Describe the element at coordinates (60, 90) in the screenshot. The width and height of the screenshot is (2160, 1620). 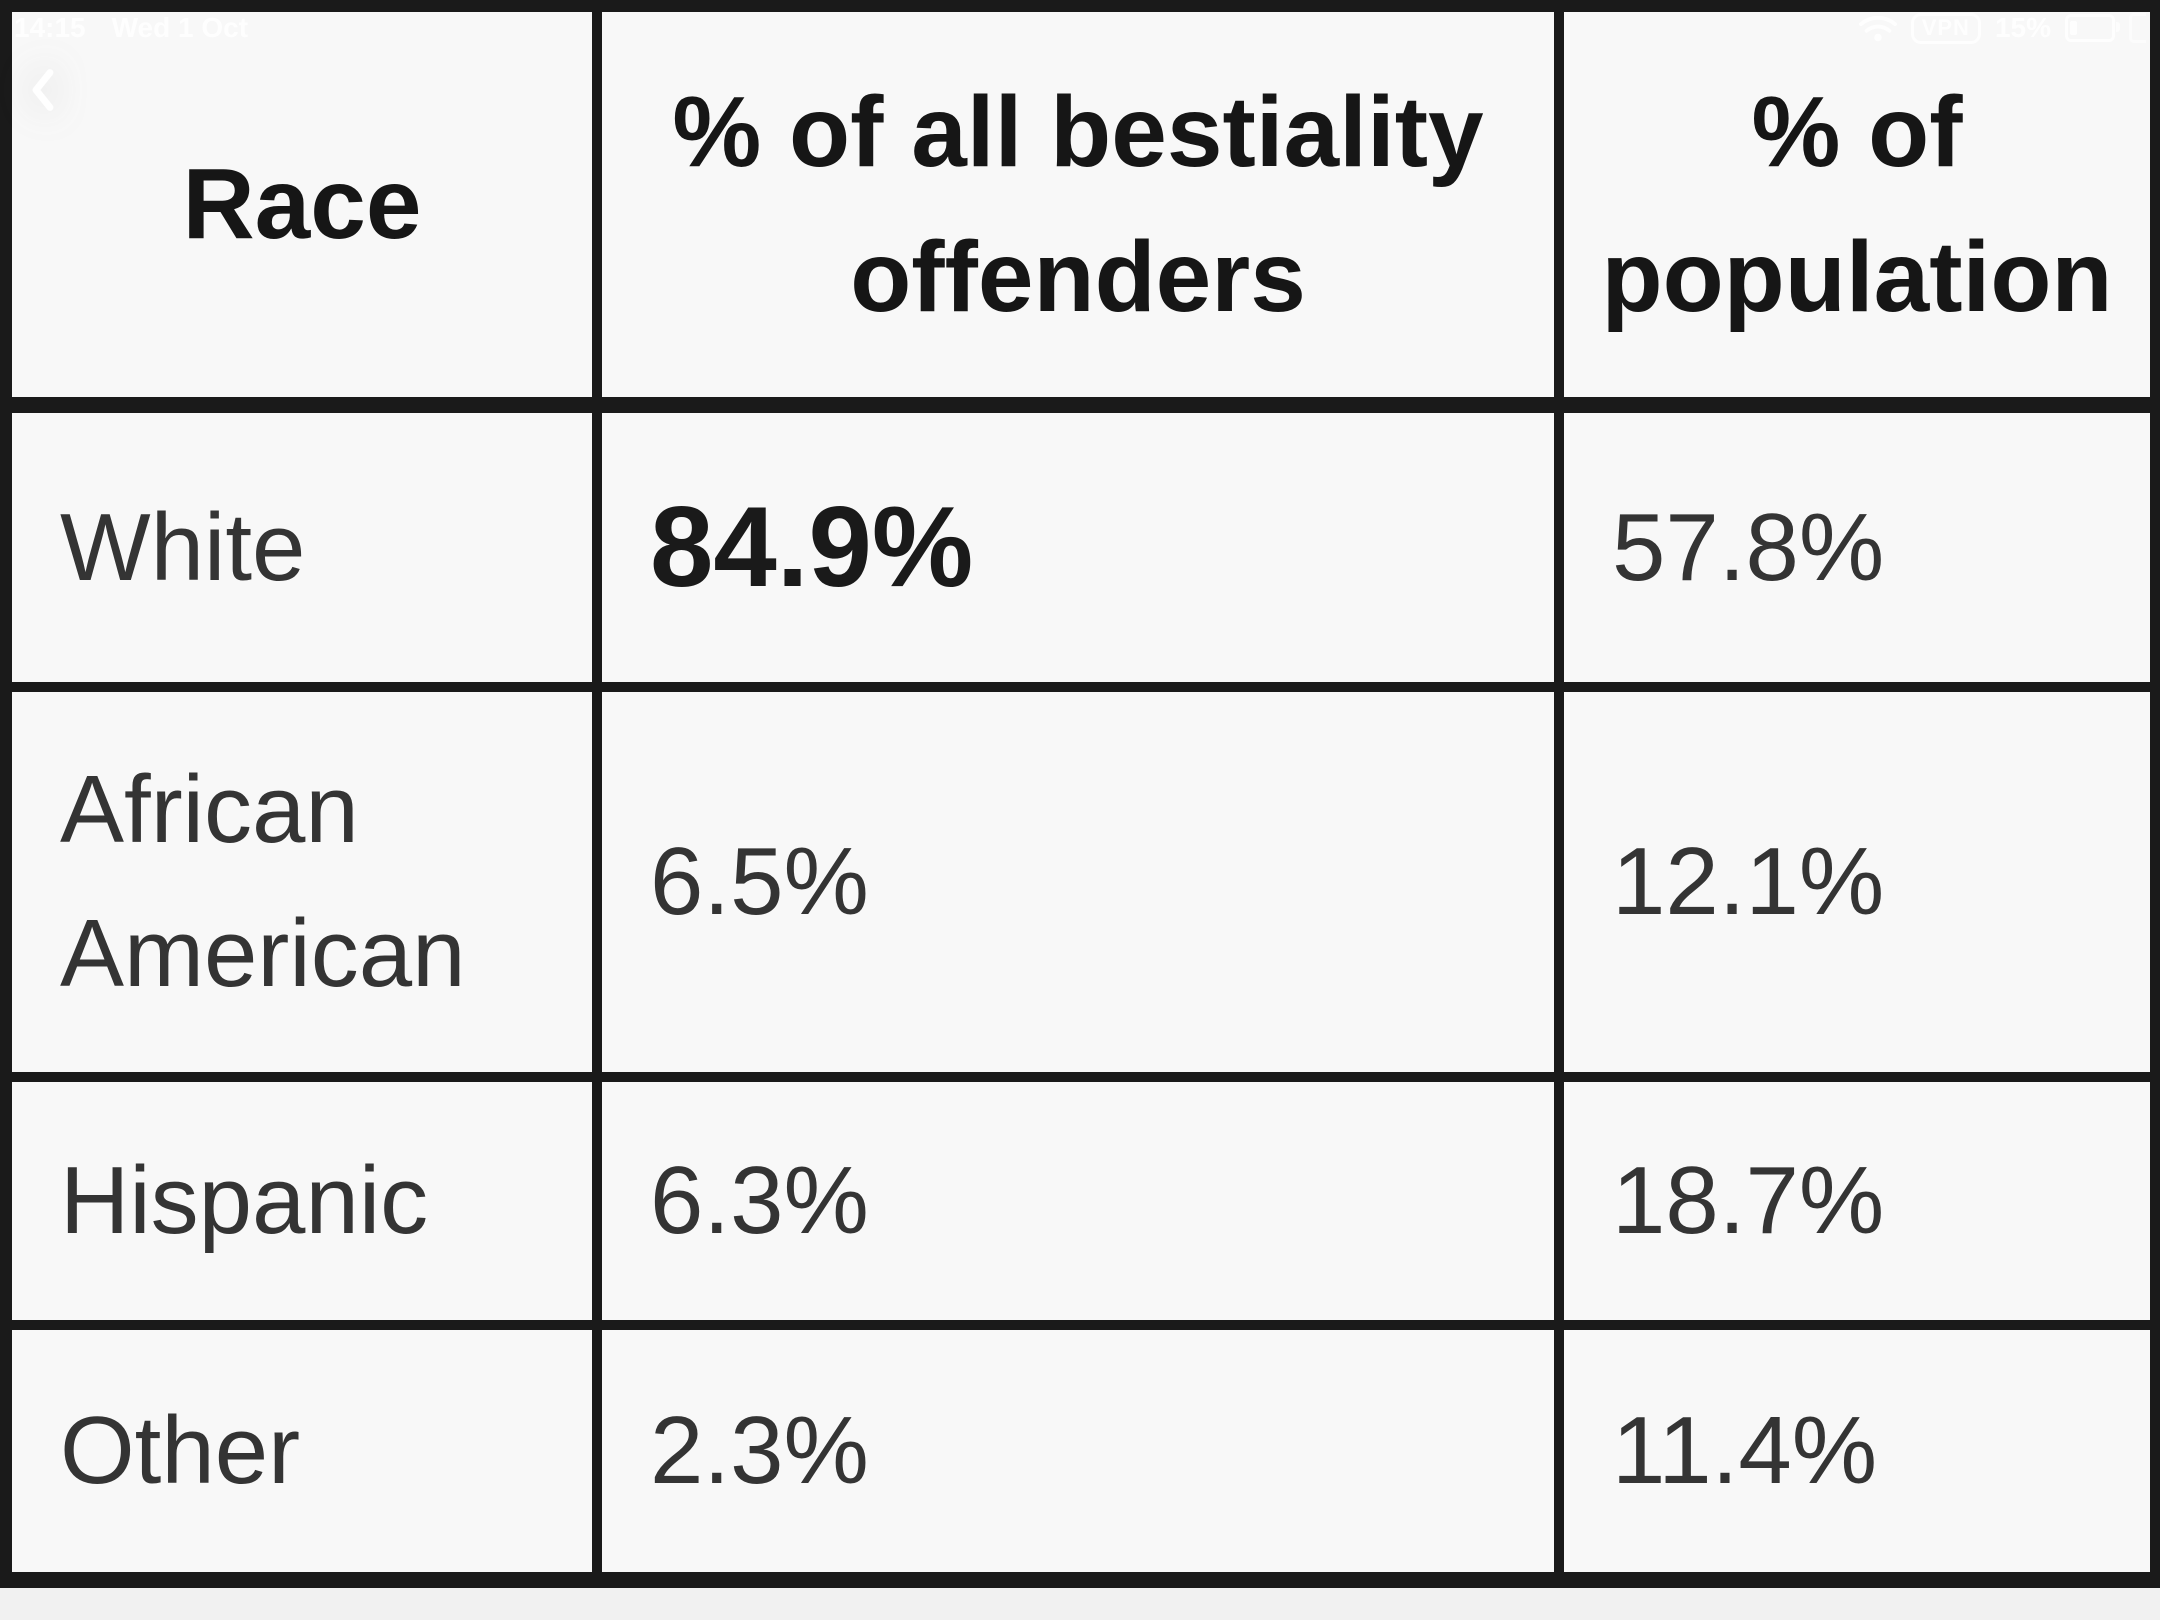
I see `back-button` at that location.